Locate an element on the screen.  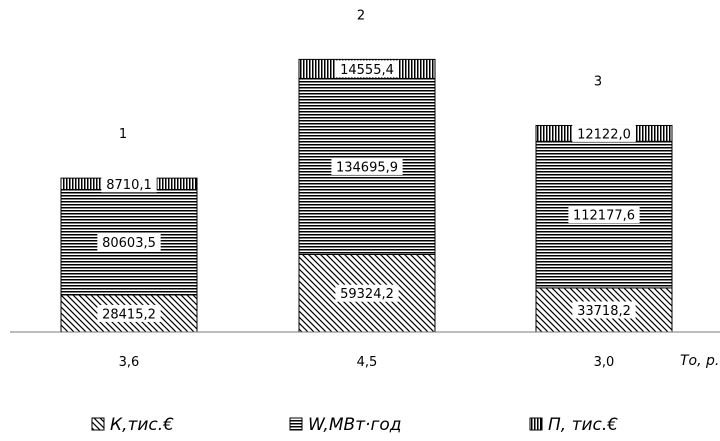
legend-label: К,тис.€ is located at coordinates (142, 425).